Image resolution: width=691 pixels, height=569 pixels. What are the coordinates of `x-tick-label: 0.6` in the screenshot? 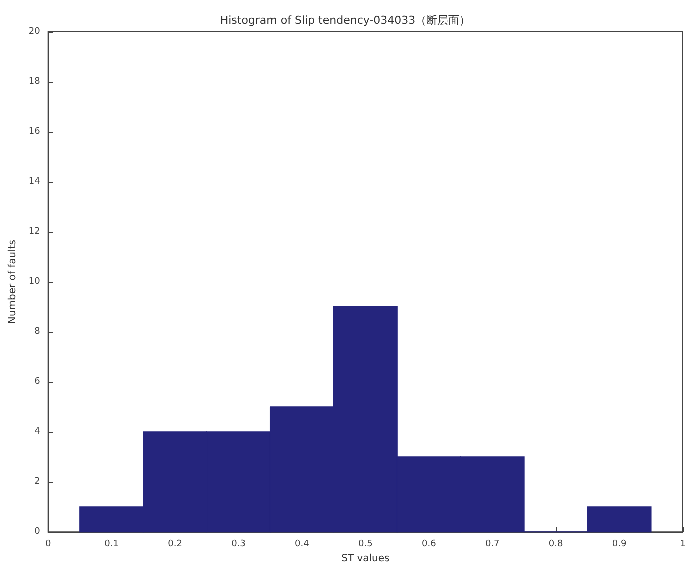 It's located at (429, 545).